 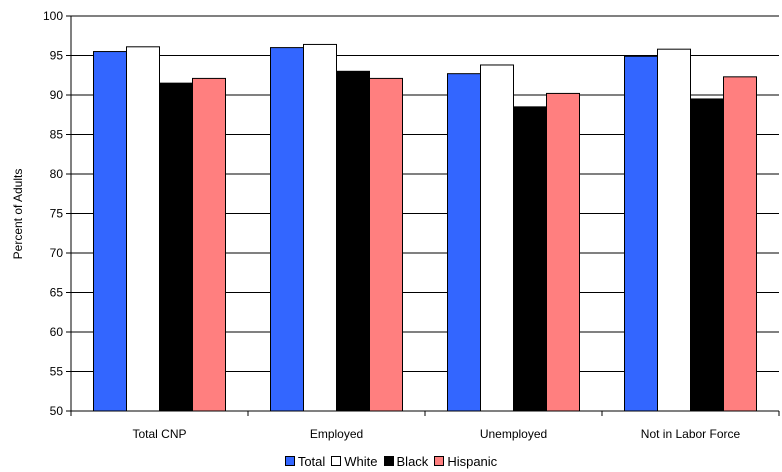 What do you see at coordinates (57, 332) in the screenshot?
I see `y-tick-label: 60` at bounding box center [57, 332].